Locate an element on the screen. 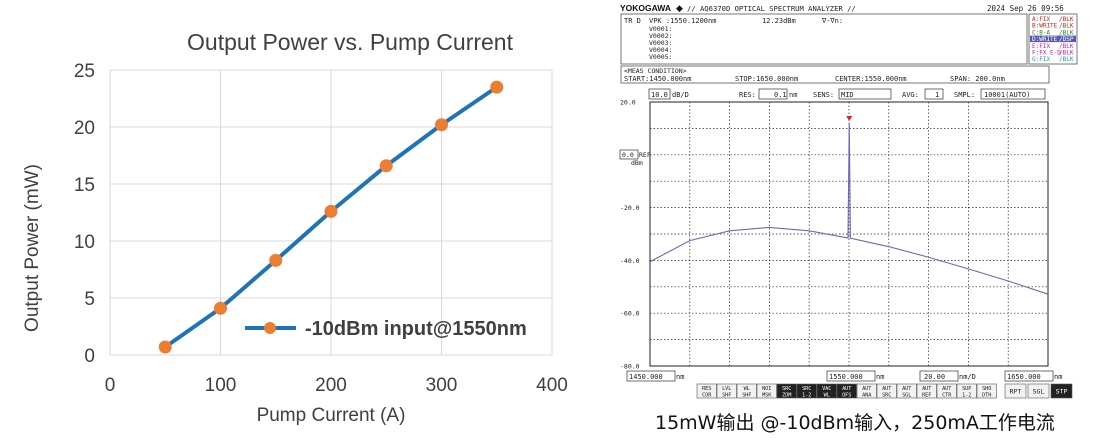 The height and width of the screenshot is (447, 1109). svg-text: LVL is located at coordinates (726, 389).